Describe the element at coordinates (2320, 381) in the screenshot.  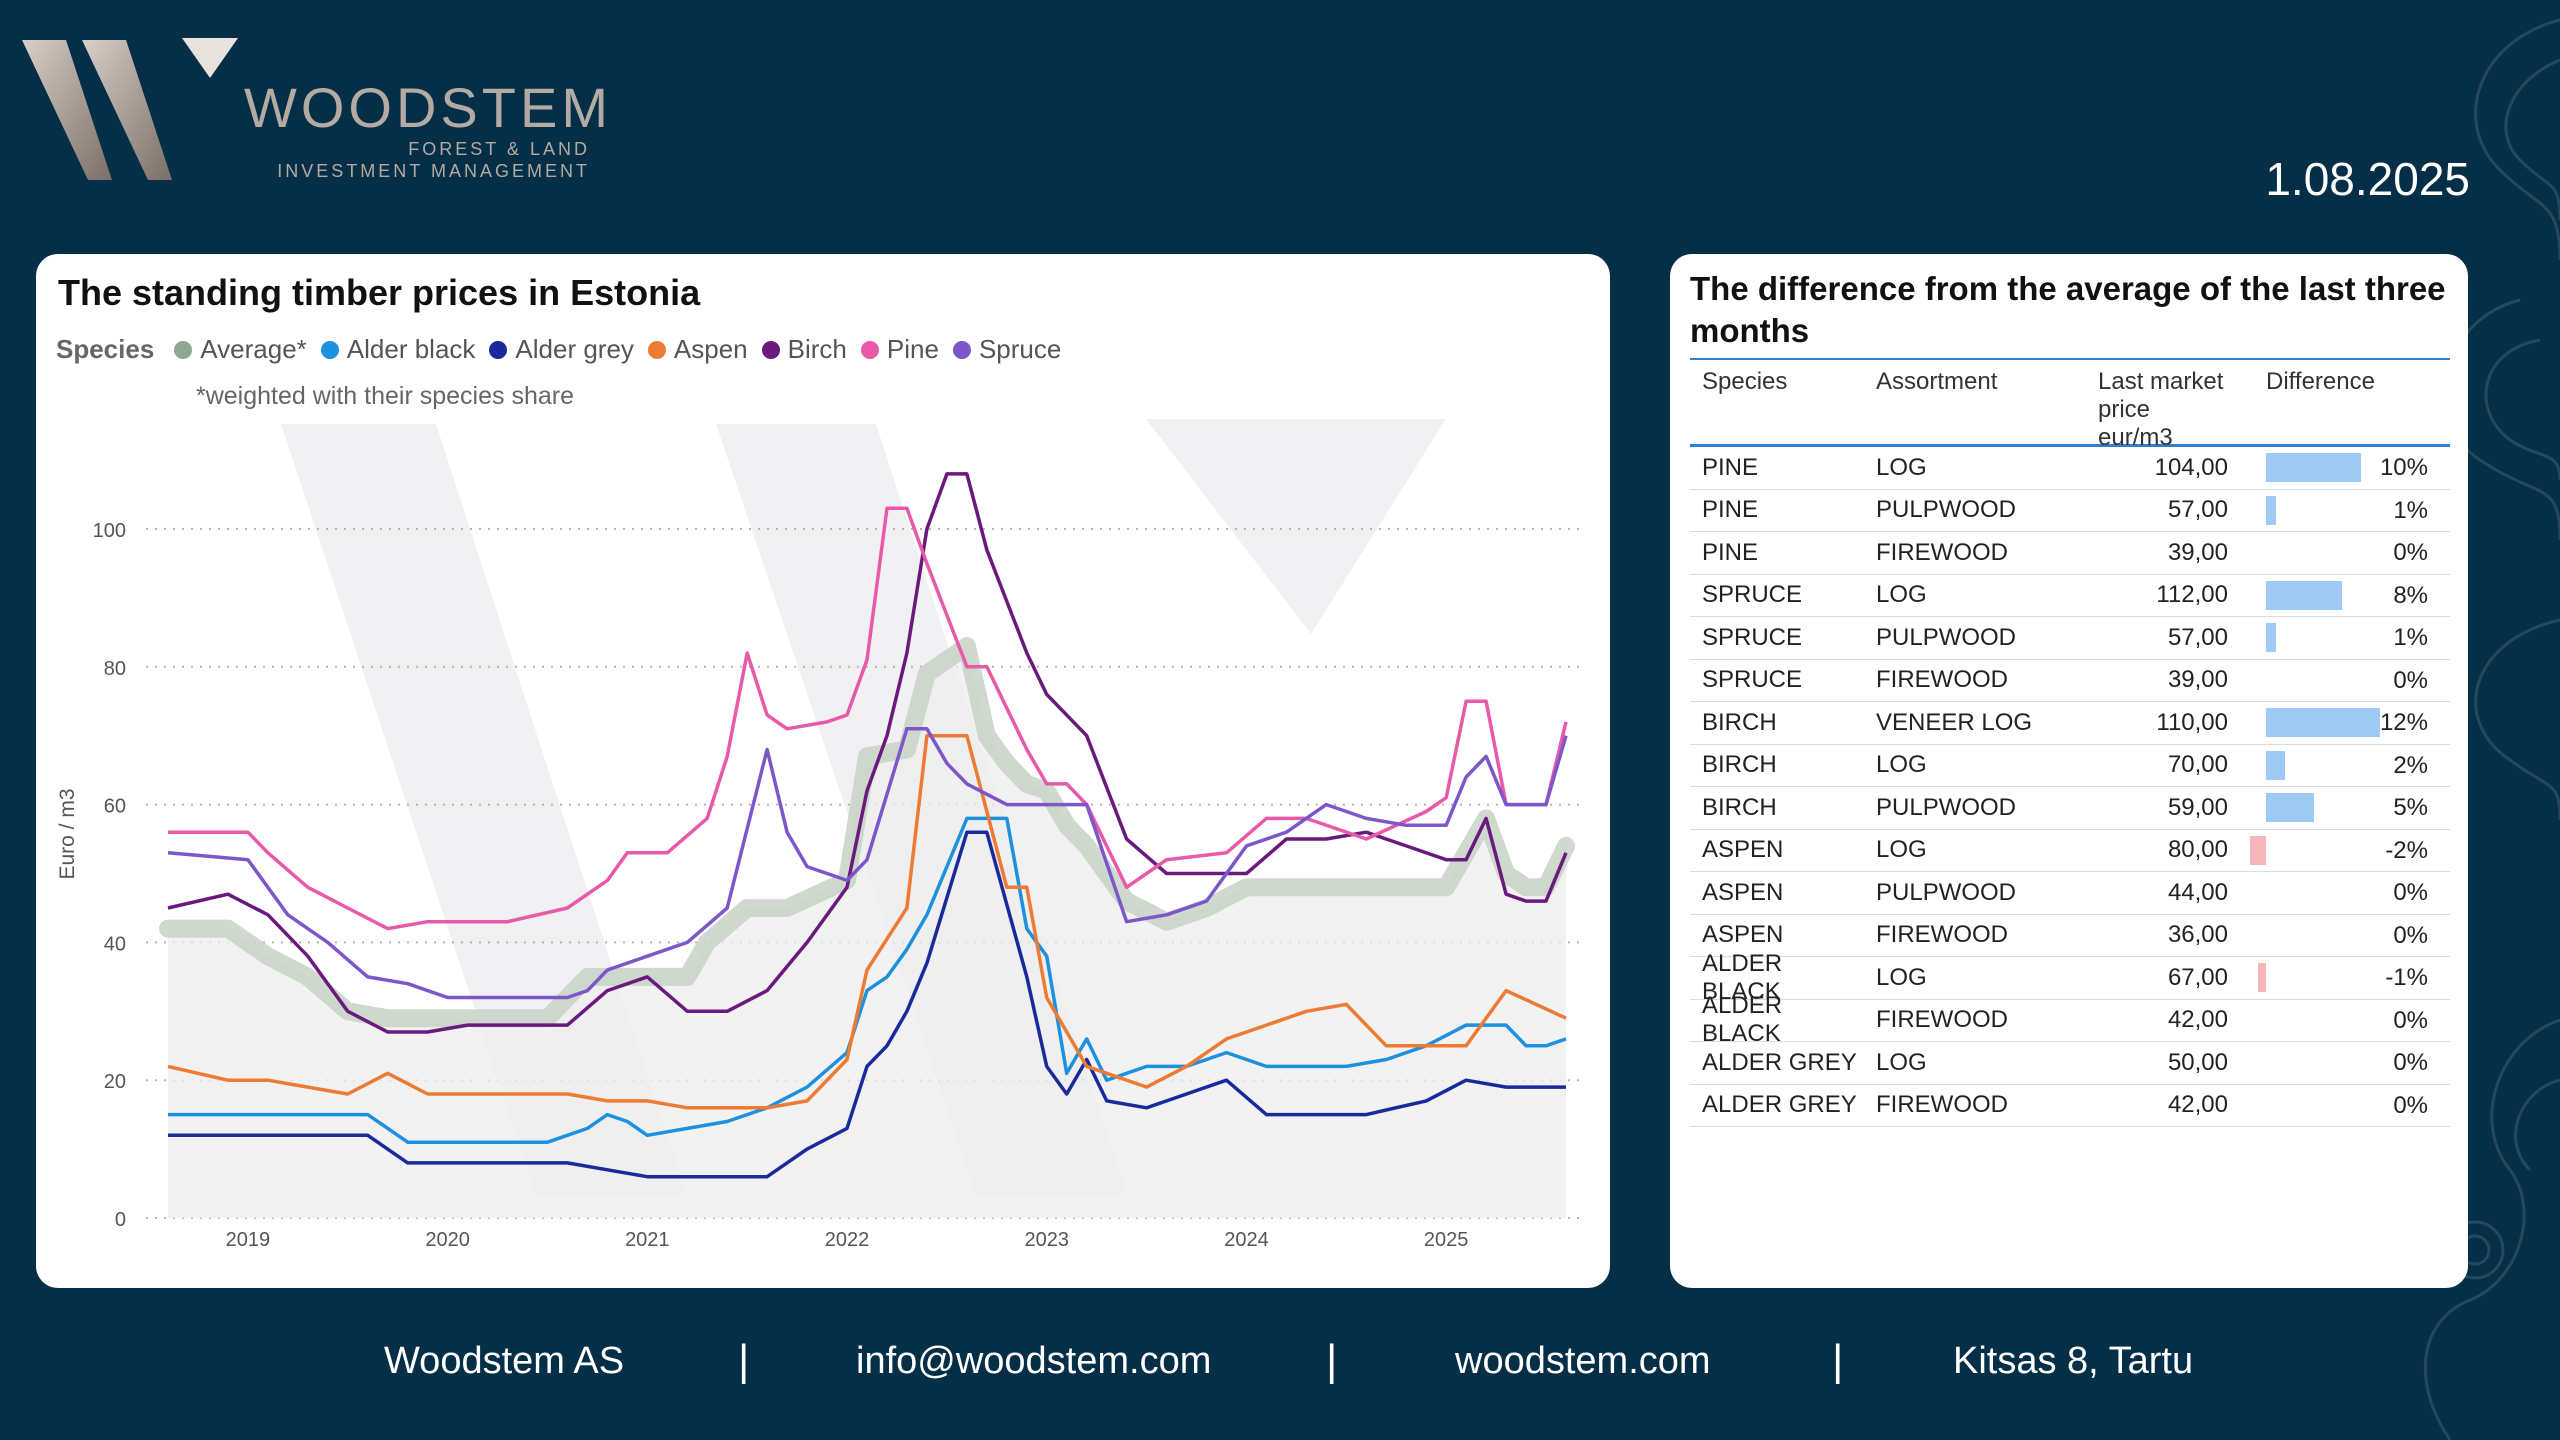
I see `header-difference: Difference` at that location.